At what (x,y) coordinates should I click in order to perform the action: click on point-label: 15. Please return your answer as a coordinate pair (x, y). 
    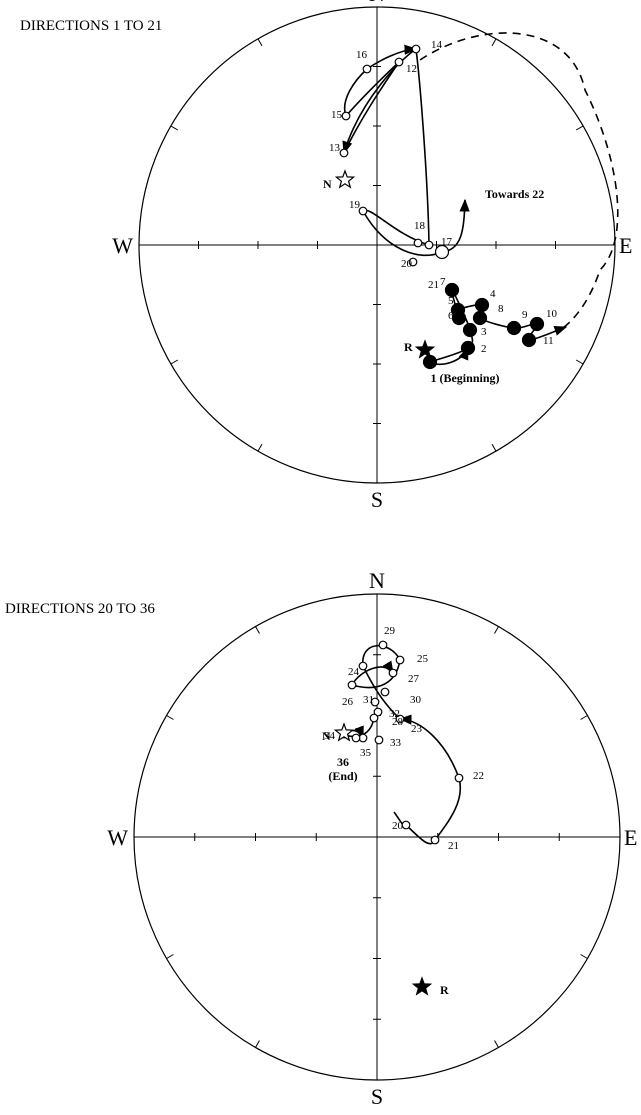
    Looking at the image, I should click on (337, 115).